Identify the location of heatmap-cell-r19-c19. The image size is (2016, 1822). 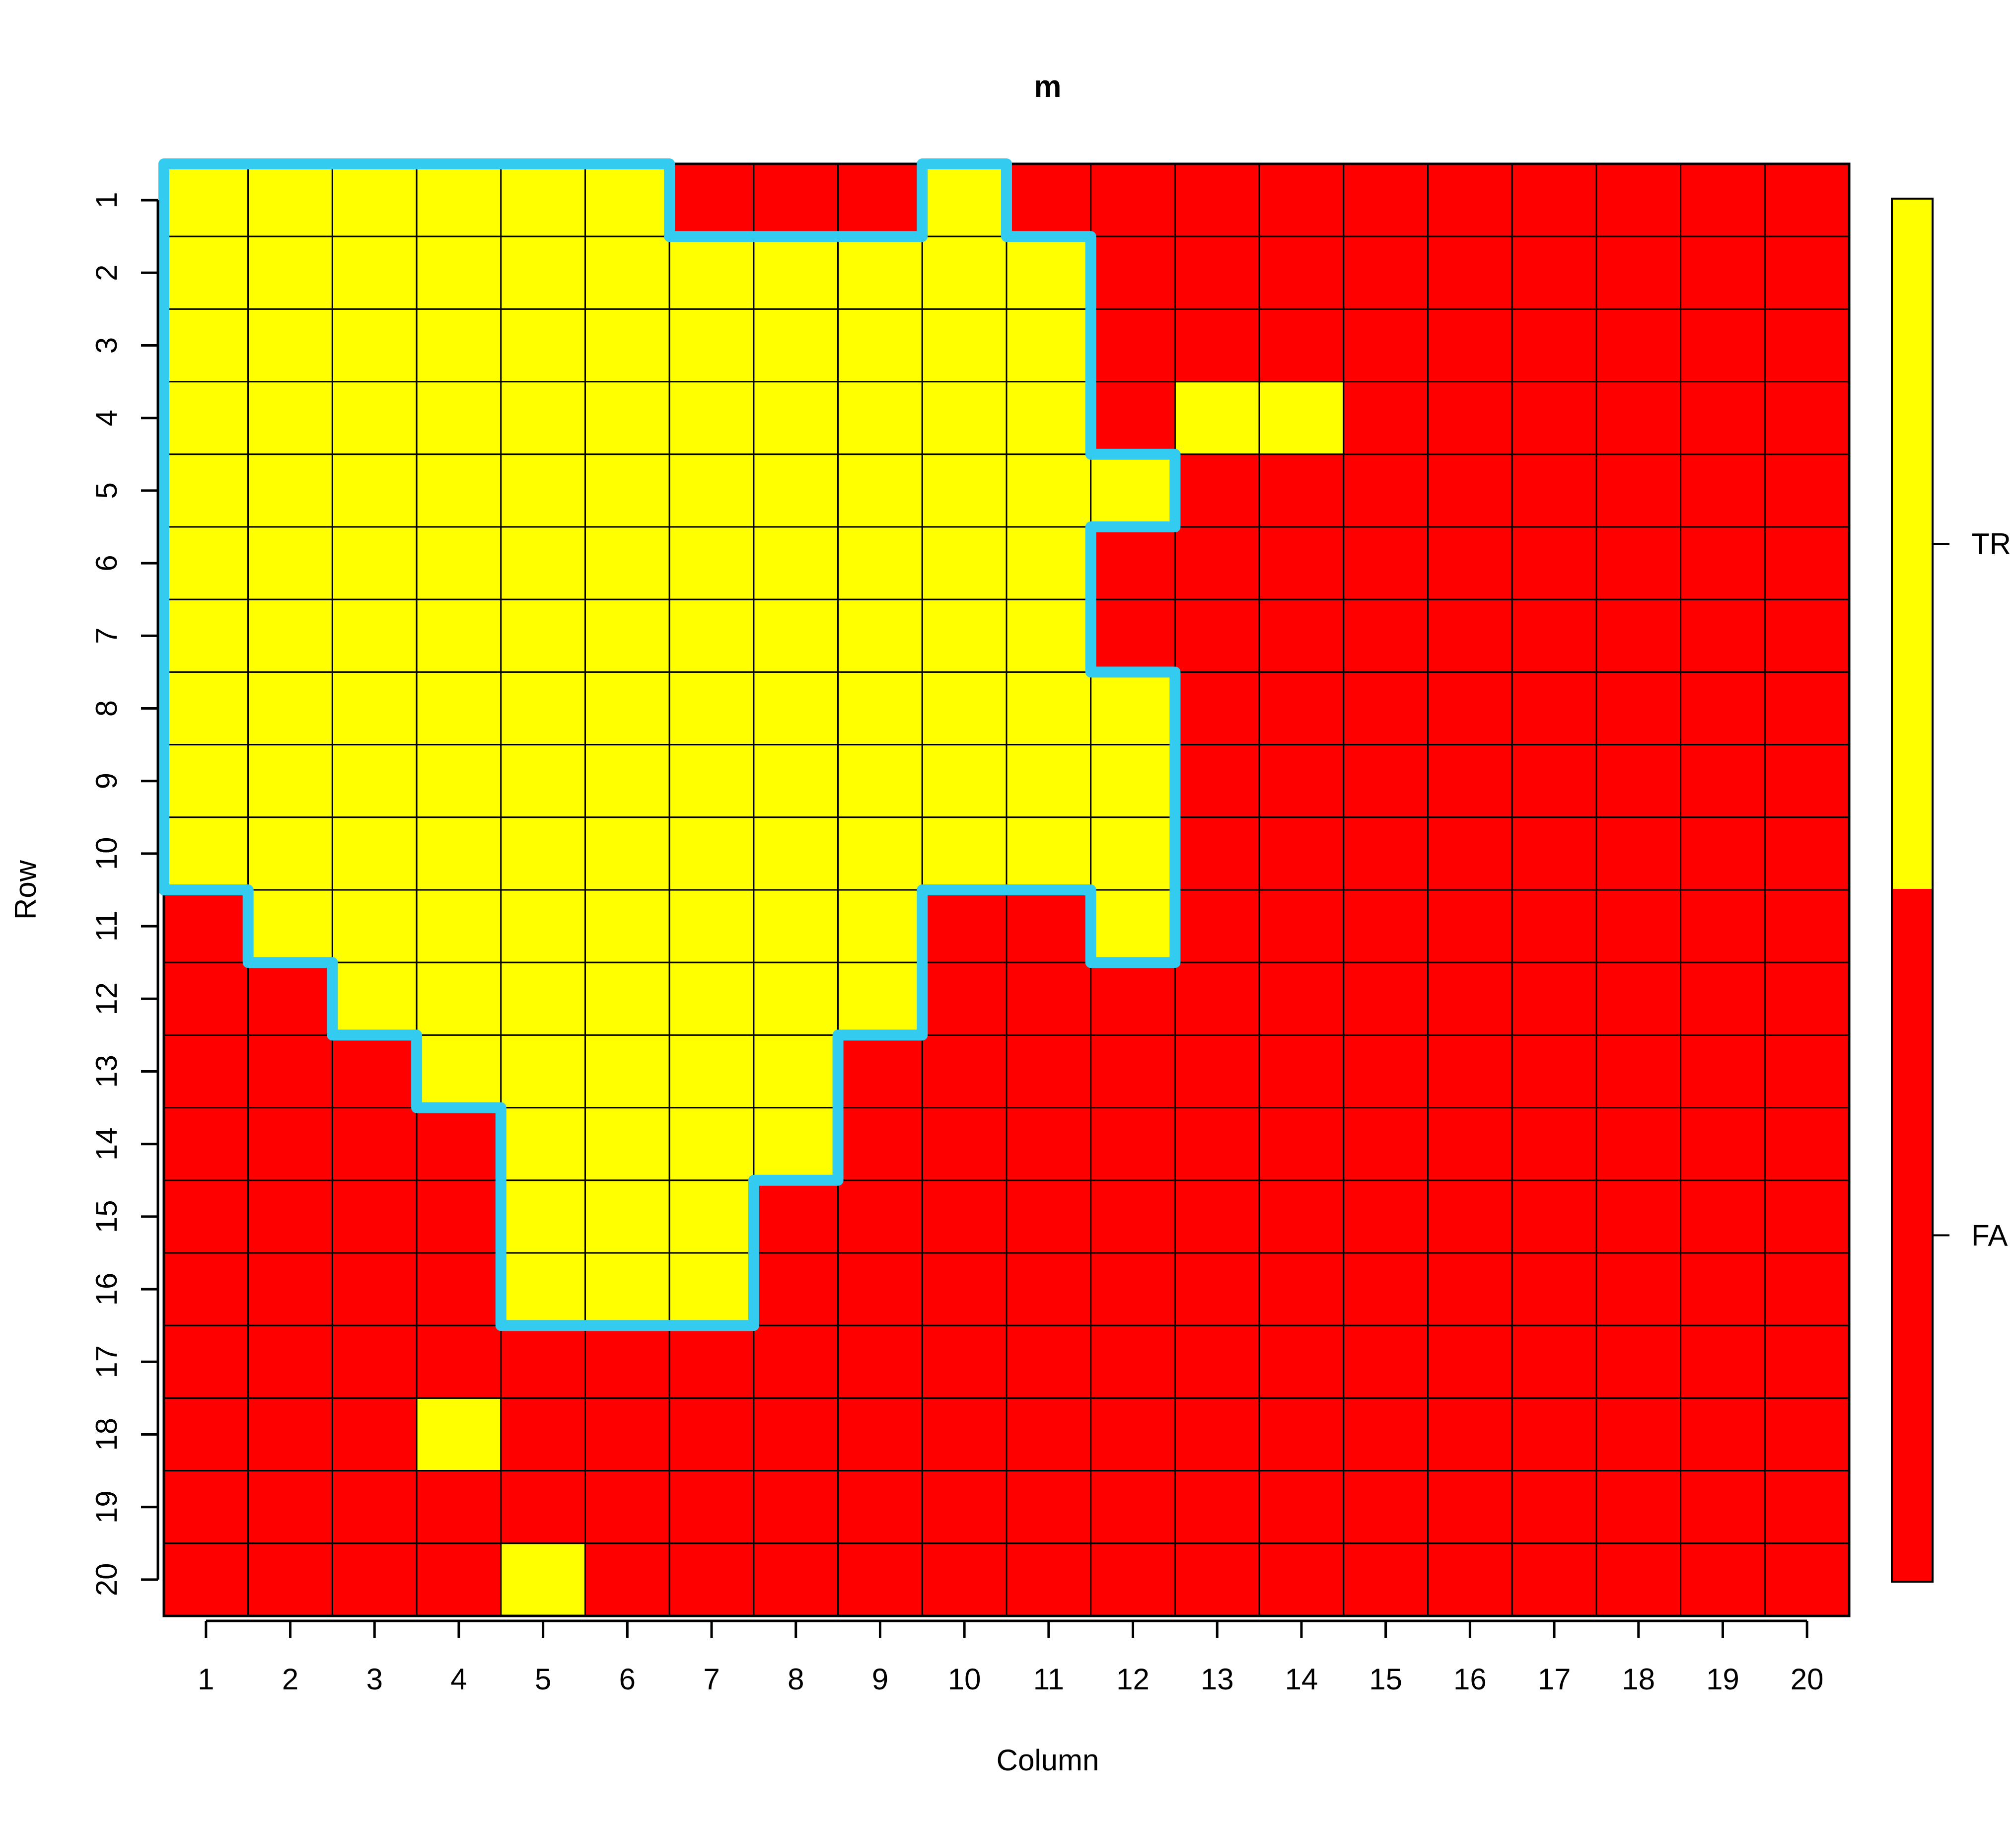
(1723, 1507).